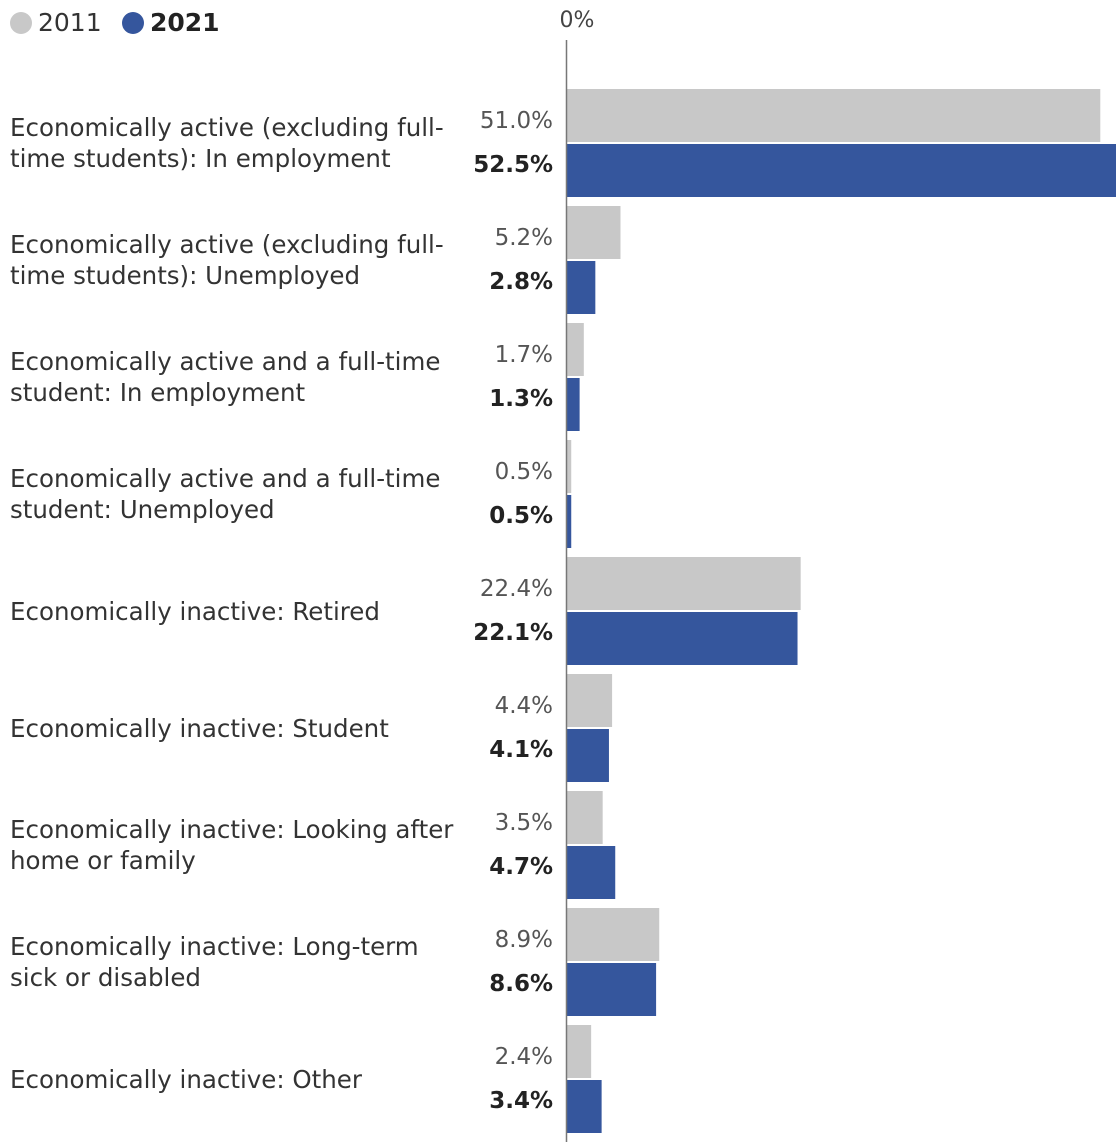  Describe the element at coordinates (186, 1079) in the screenshot. I see `category-label-9: Economically inactive: Other` at that location.